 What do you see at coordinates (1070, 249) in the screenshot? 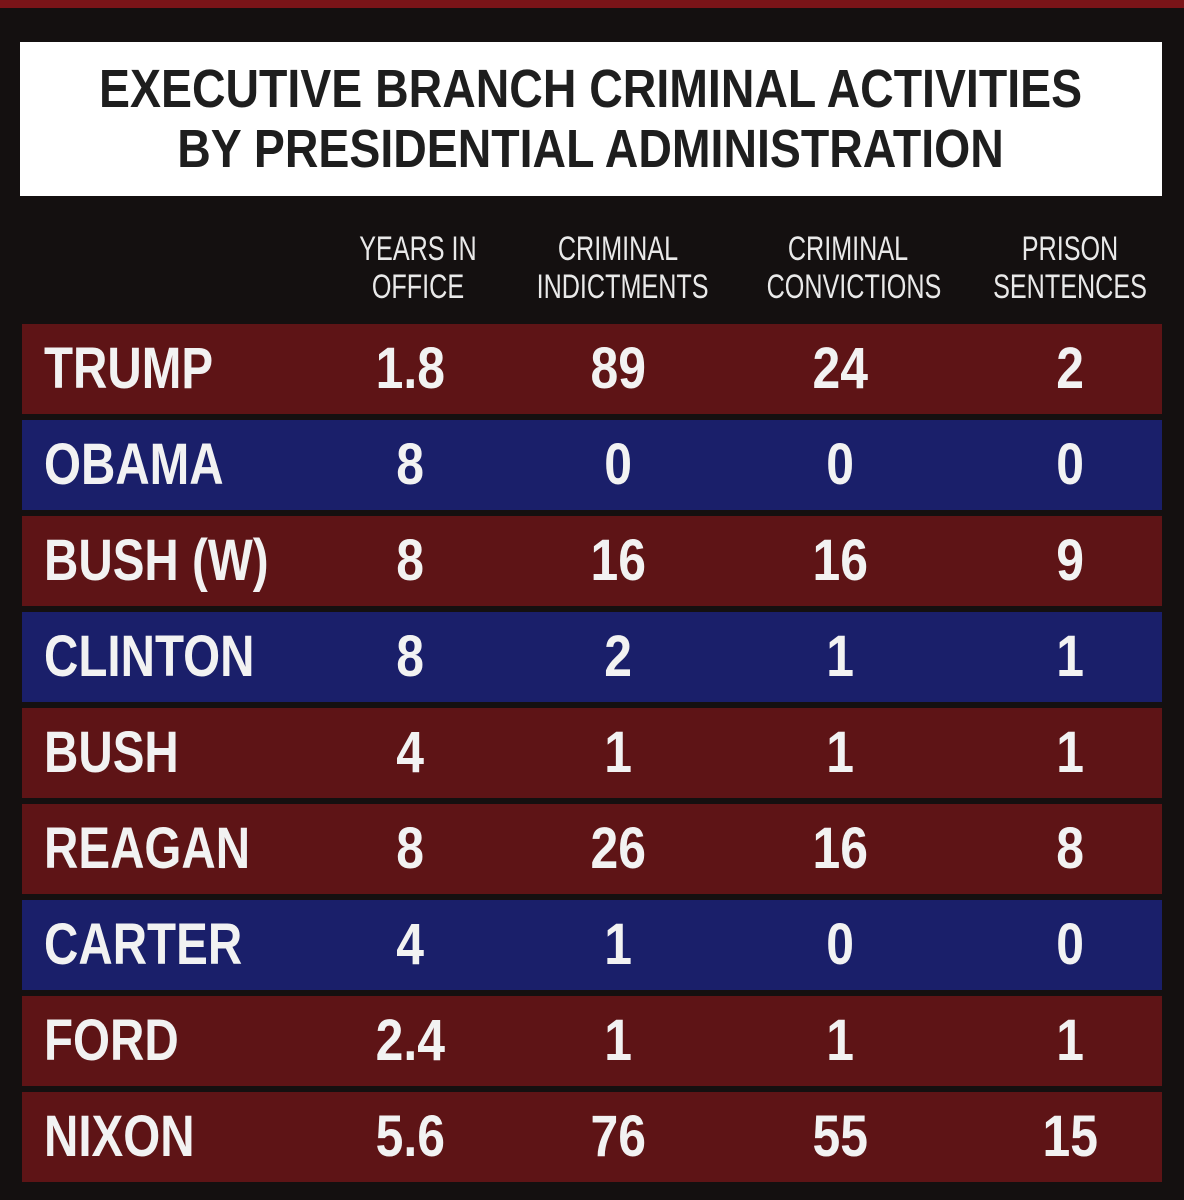
I see `column-header-line: PRISON` at bounding box center [1070, 249].